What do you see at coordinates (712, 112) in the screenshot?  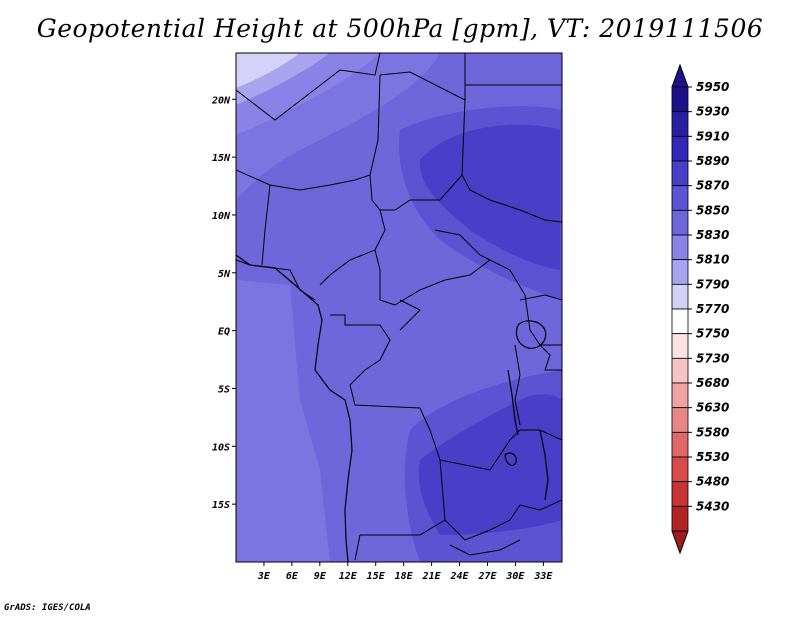 I see `colorbar-label: 5930` at bounding box center [712, 112].